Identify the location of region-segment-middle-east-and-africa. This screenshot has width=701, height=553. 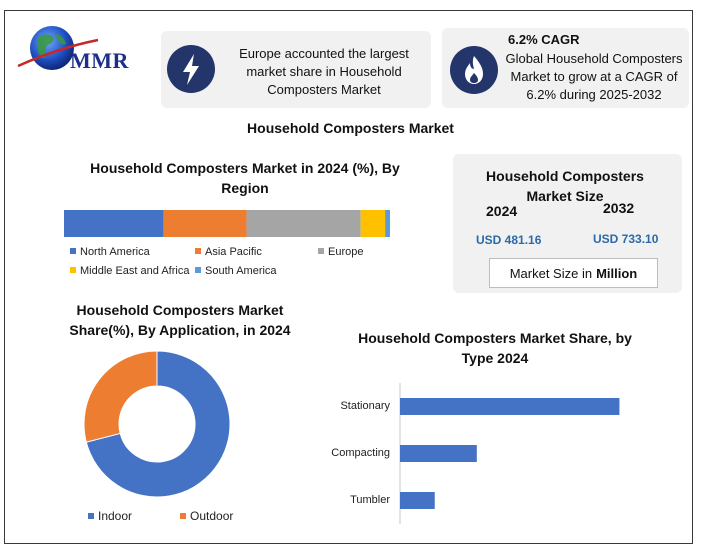
(373, 223).